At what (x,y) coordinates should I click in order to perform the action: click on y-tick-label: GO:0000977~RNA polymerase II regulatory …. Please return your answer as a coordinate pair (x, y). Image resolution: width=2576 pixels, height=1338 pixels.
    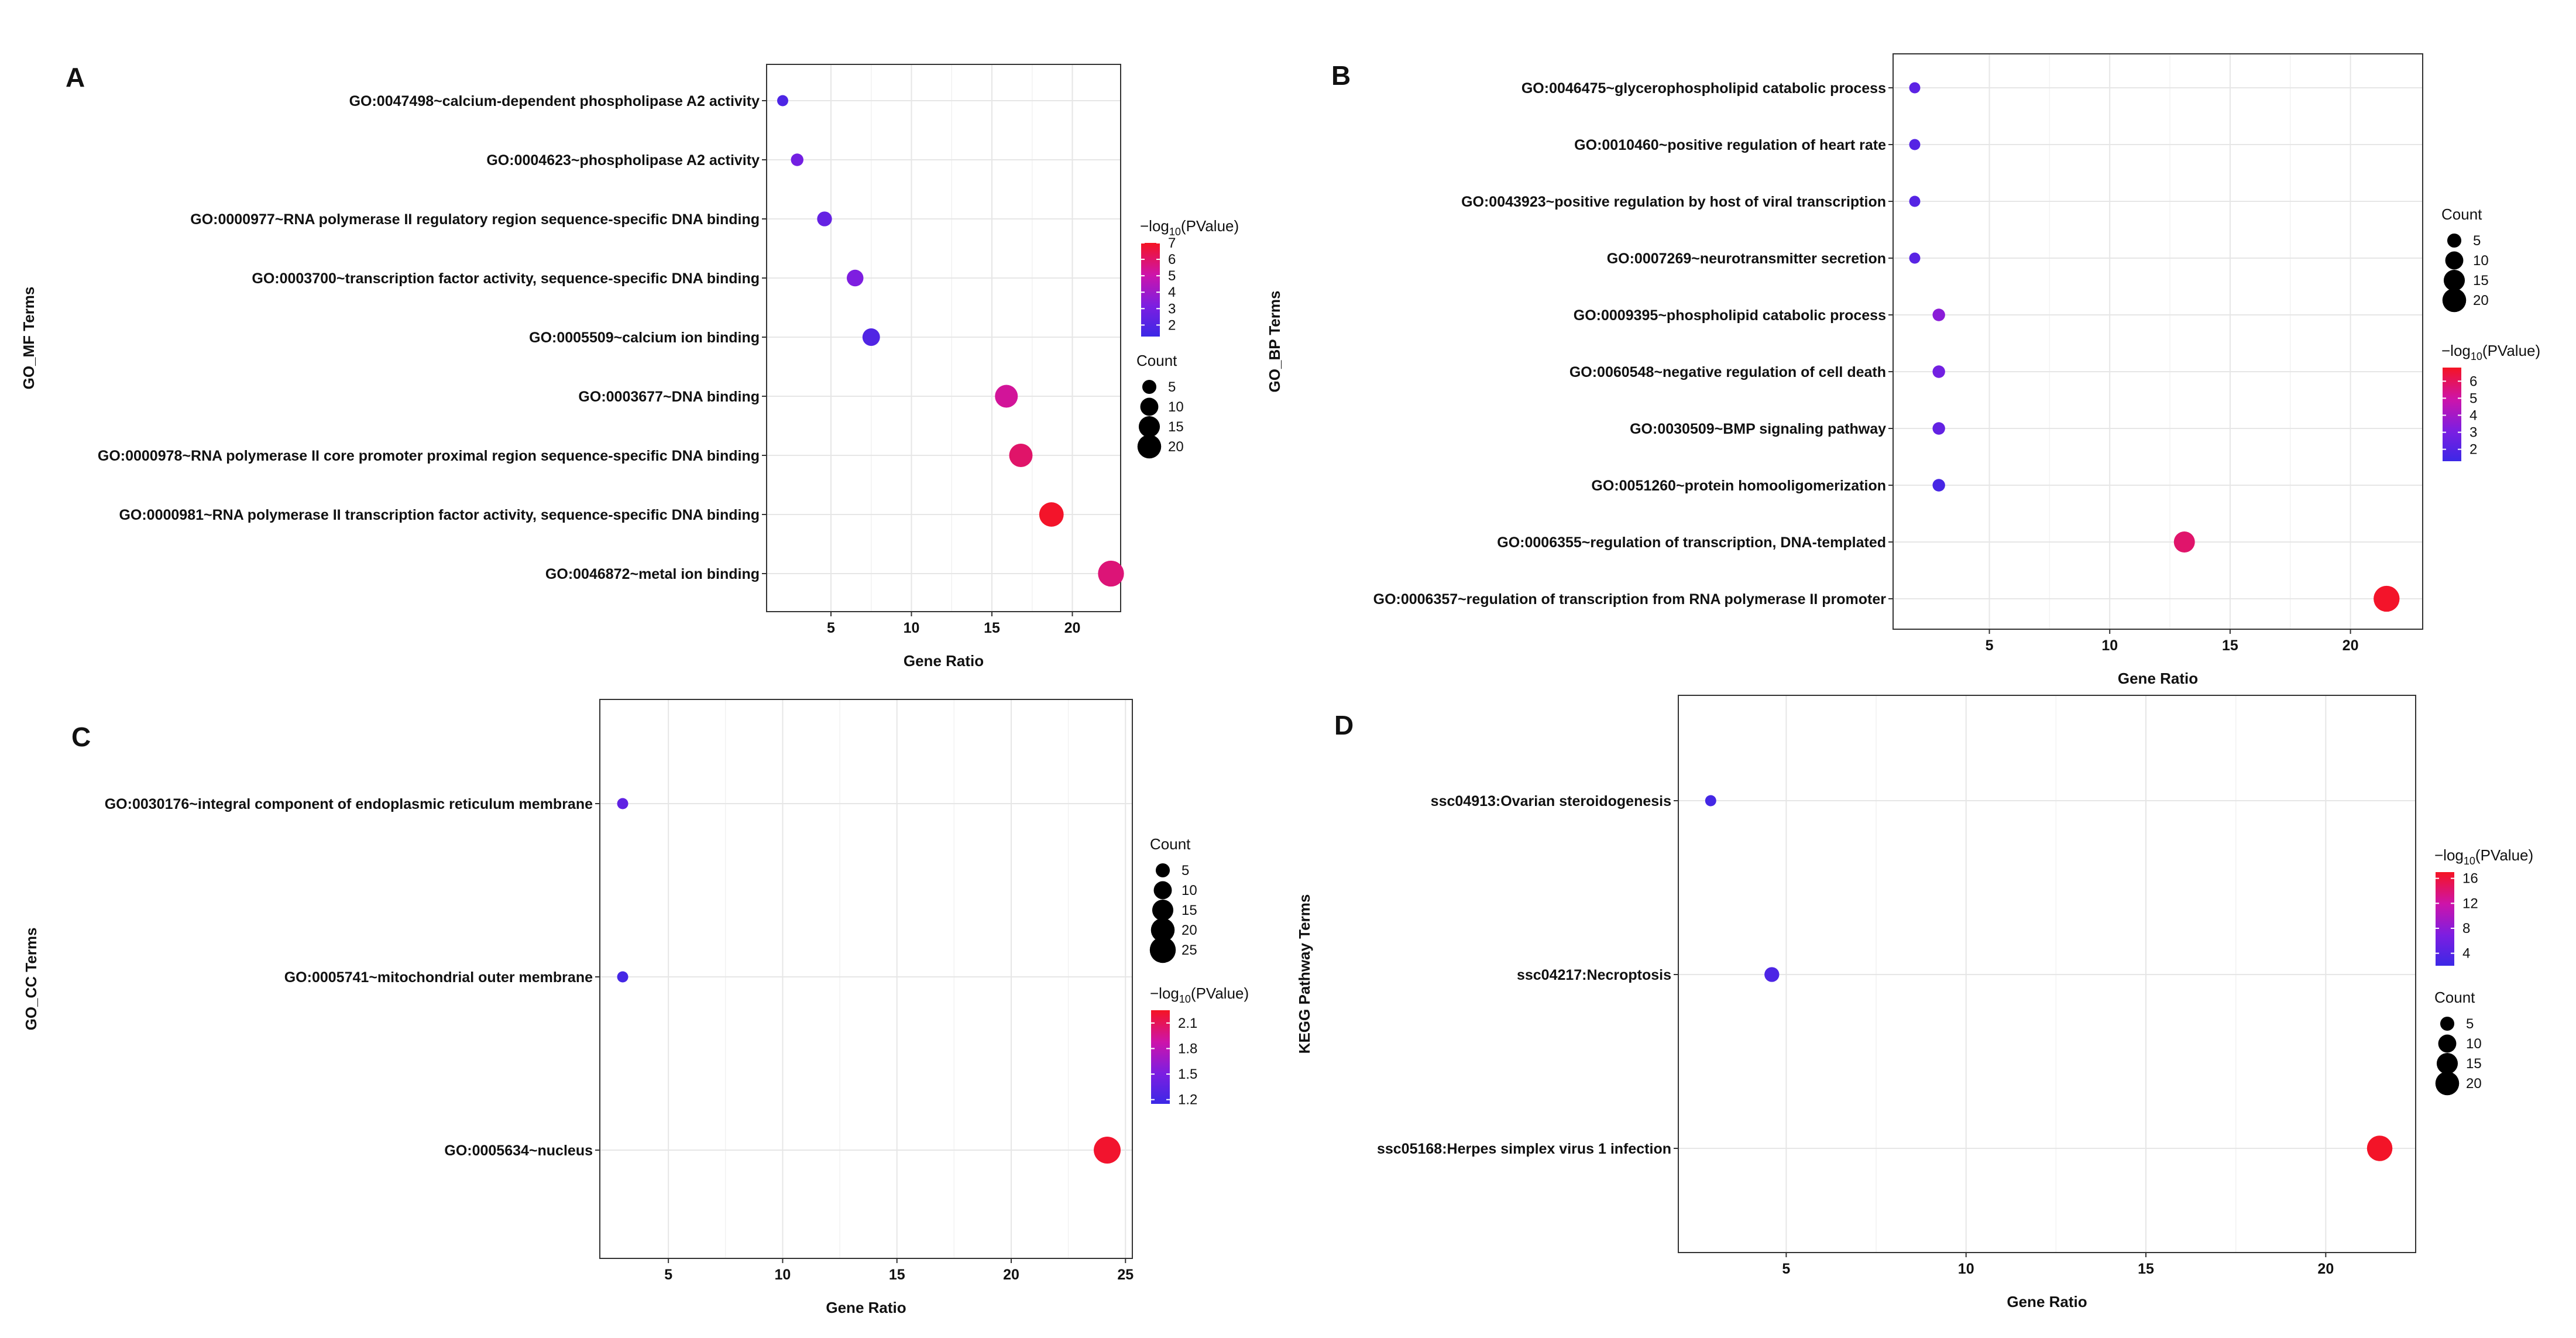
    Looking at the image, I should click on (475, 220).